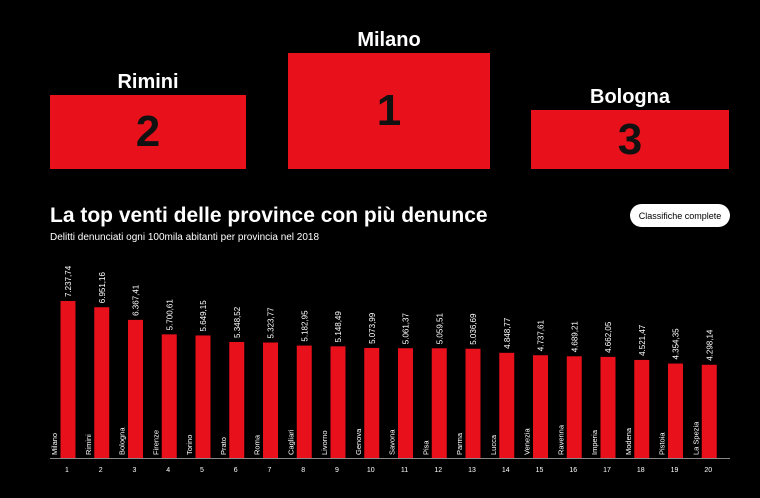  What do you see at coordinates (304, 326) in the screenshot?
I see `bar-value-label: 5.182,95` at bounding box center [304, 326].